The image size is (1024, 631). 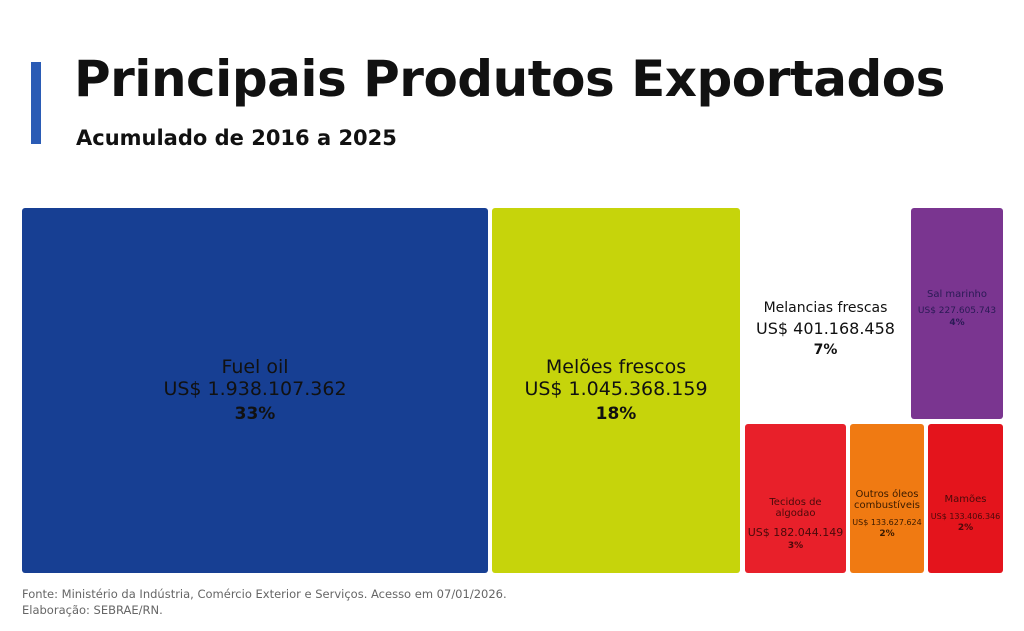 I want to click on tile-value: US$ 227.605.743, so click(x=957, y=311).